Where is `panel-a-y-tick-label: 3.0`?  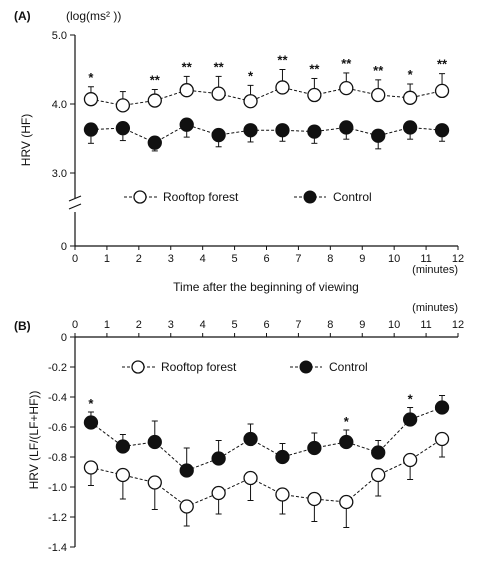 panel-a-y-tick-label: 3.0 is located at coordinates (59, 174).